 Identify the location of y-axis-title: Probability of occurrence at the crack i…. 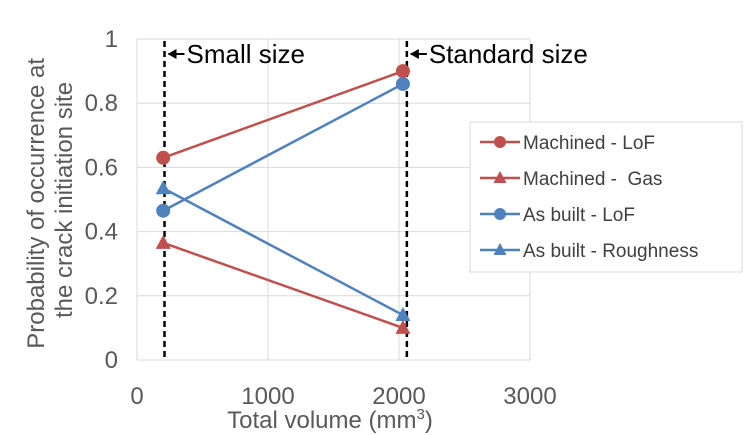
(50, 199).